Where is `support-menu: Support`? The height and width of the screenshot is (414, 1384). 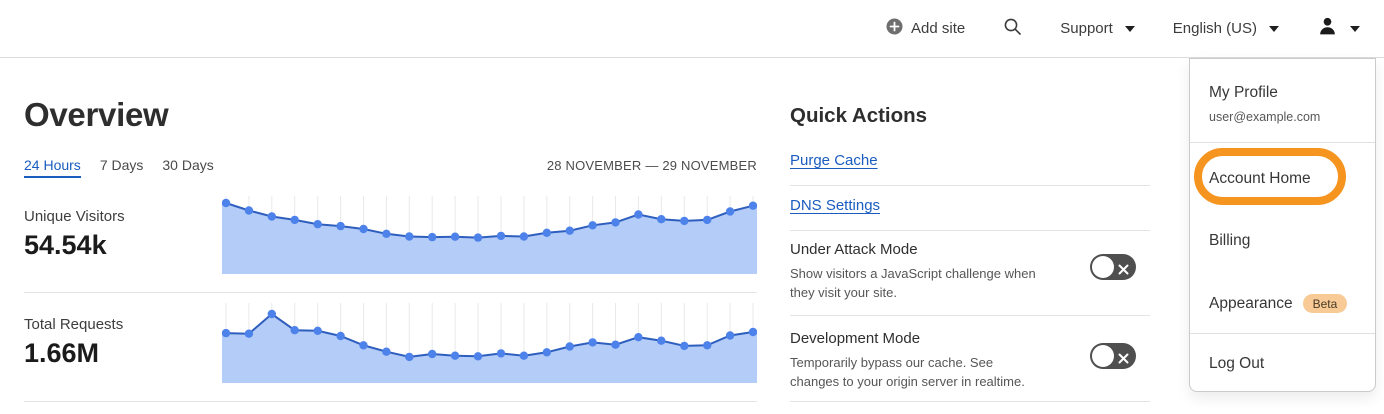 support-menu: Support is located at coordinates (1097, 28).